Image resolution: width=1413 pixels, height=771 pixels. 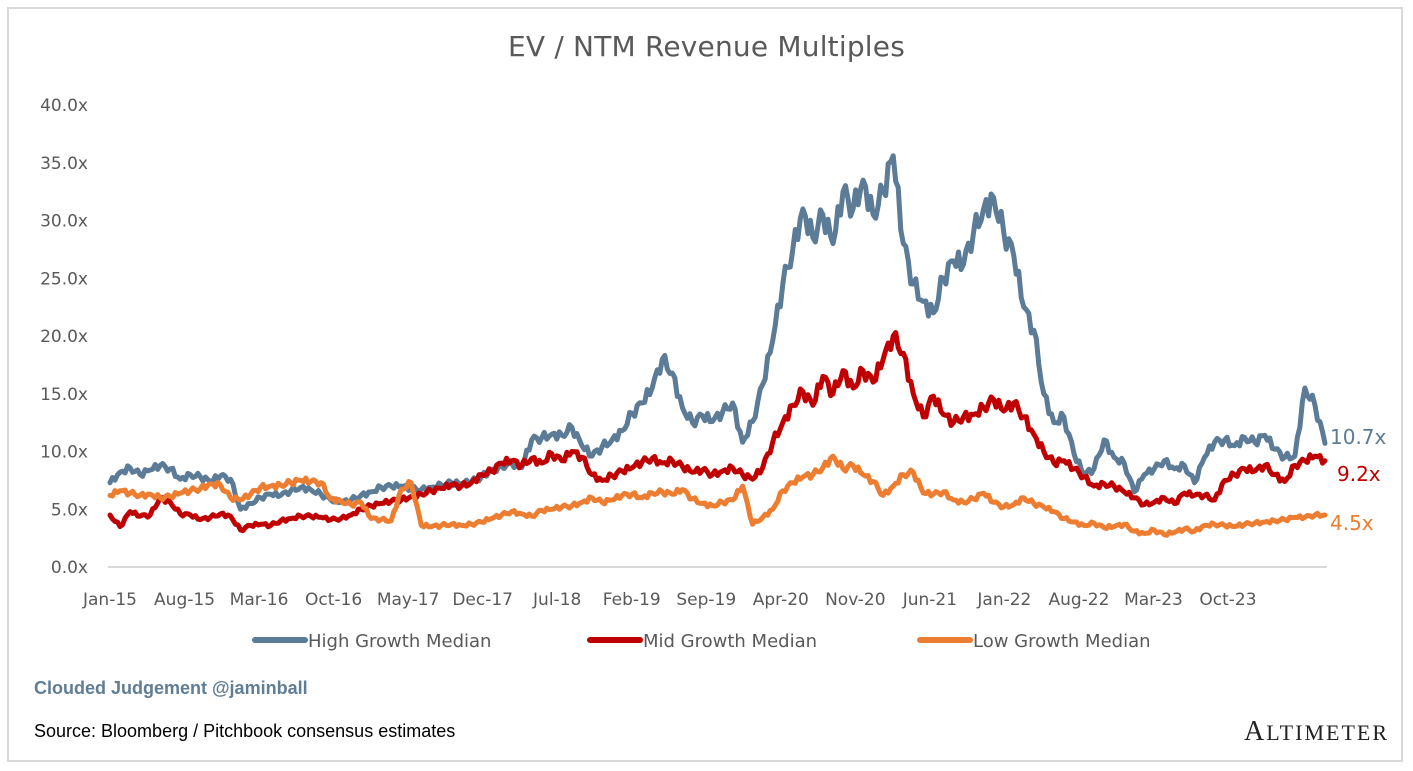 I want to click on y-tick-label: 0.0x, so click(x=69, y=568).